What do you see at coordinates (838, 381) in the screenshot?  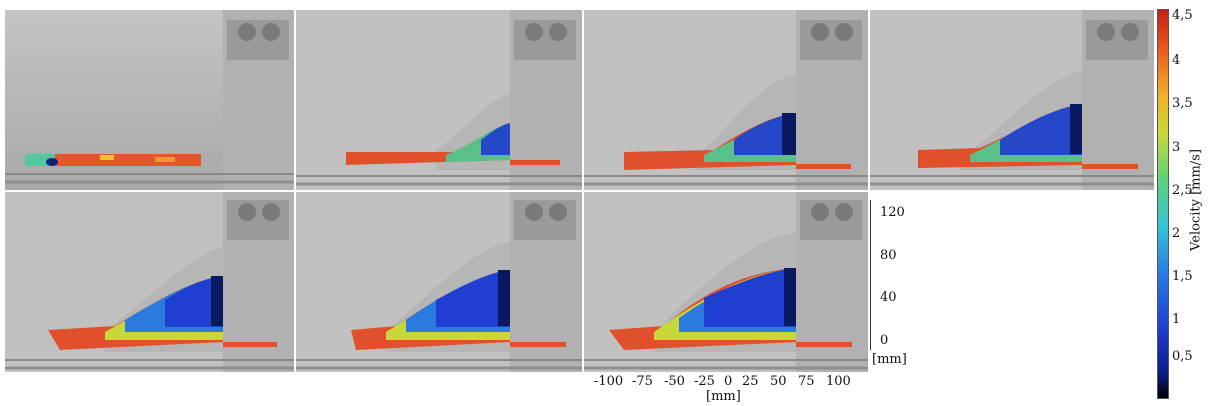 I see `x-tick-label-100: 100` at bounding box center [838, 381].